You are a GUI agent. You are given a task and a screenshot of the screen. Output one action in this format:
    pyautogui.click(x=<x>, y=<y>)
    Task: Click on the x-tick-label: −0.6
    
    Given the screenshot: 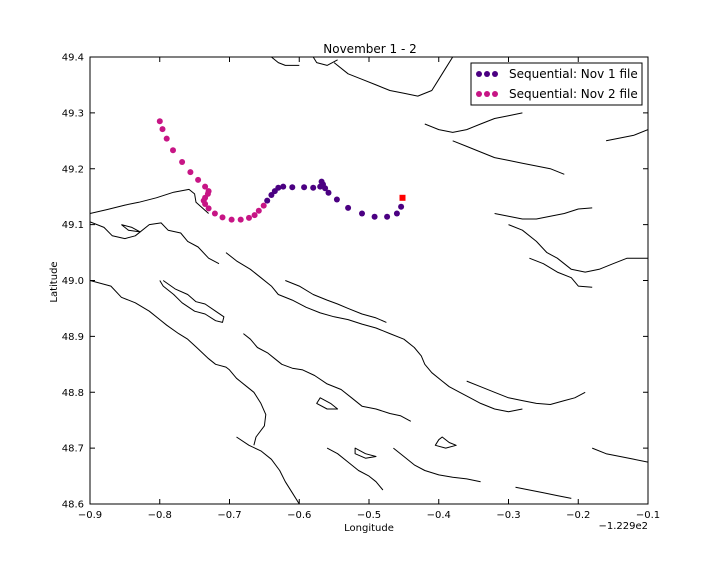 What is the action you would take?
    pyautogui.click(x=299, y=515)
    